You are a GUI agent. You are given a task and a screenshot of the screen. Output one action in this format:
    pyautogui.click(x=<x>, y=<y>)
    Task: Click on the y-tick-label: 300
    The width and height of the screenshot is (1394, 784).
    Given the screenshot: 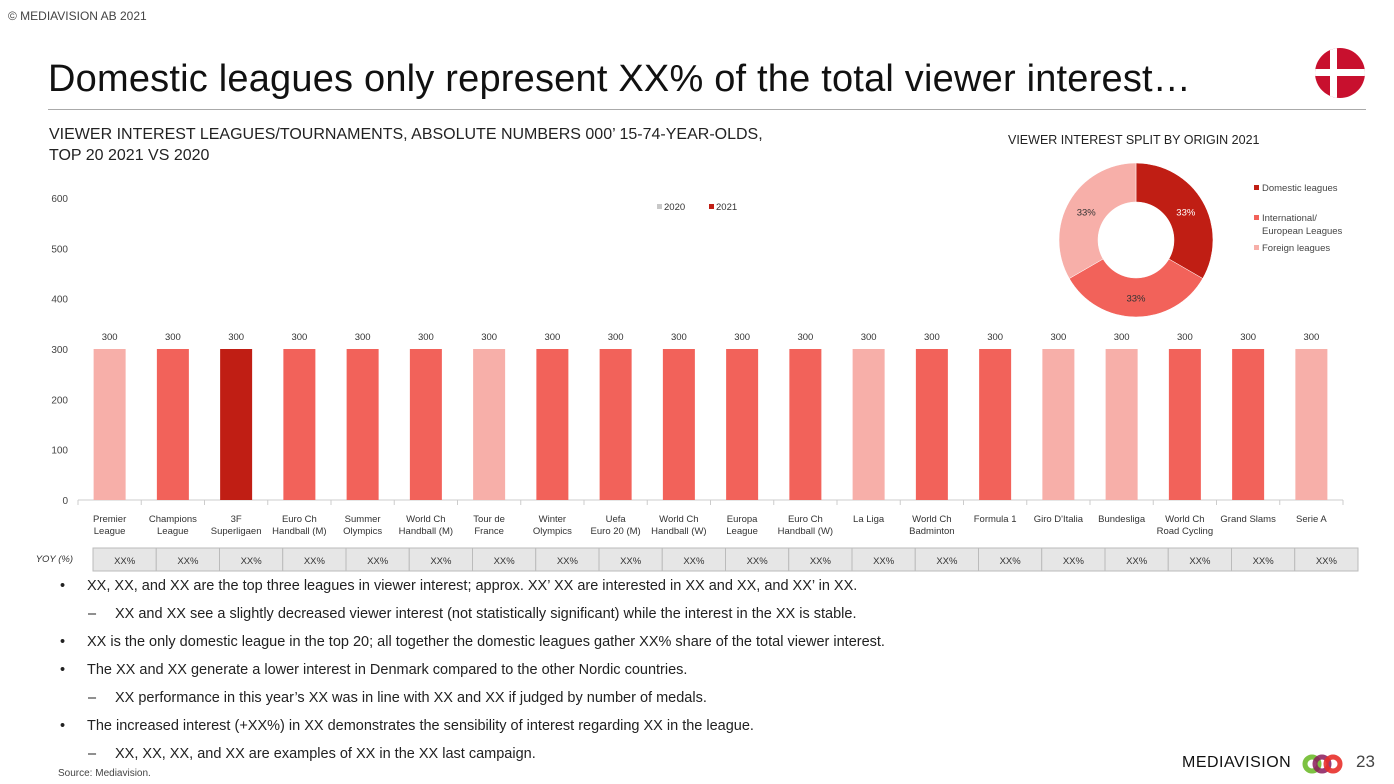 What is the action you would take?
    pyautogui.click(x=59, y=350)
    